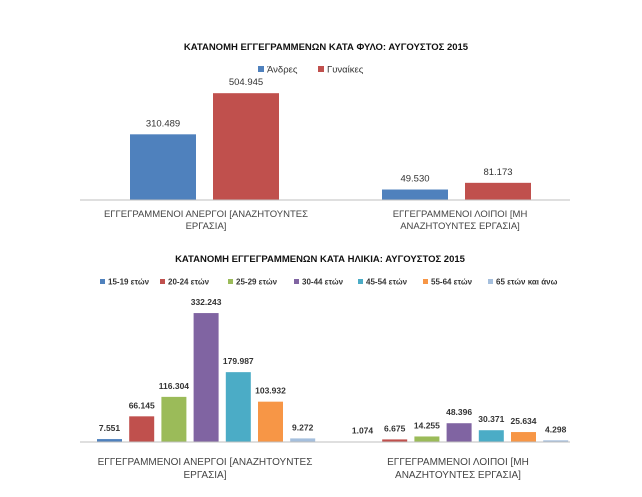  What do you see at coordinates (238, 361) in the screenshot?
I see `data-label: 179.987` at bounding box center [238, 361].